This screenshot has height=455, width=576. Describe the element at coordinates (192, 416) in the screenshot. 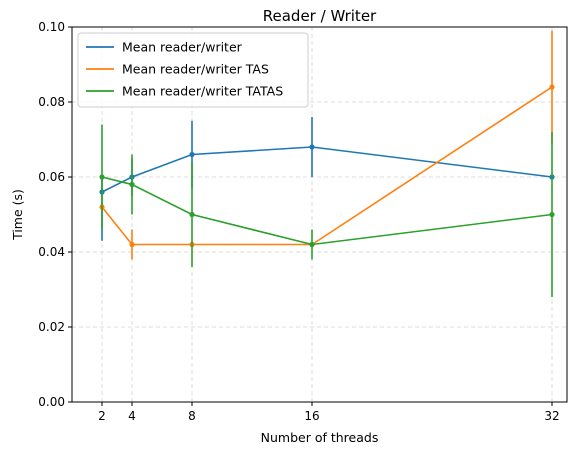

I see `x-tick-label: 8` at that location.